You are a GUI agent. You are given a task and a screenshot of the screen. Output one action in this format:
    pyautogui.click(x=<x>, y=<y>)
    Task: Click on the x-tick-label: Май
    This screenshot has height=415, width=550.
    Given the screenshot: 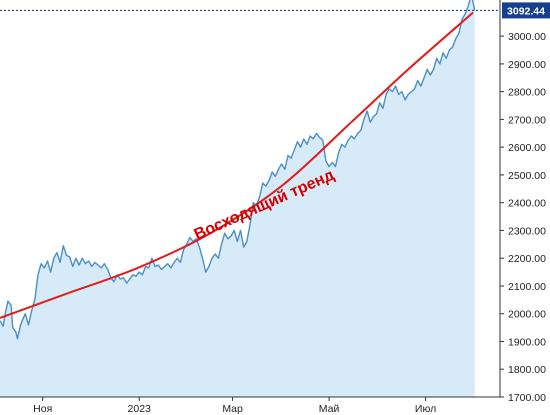 What is the action you would take?
    pyautogui.click(x=329, y=409)
    